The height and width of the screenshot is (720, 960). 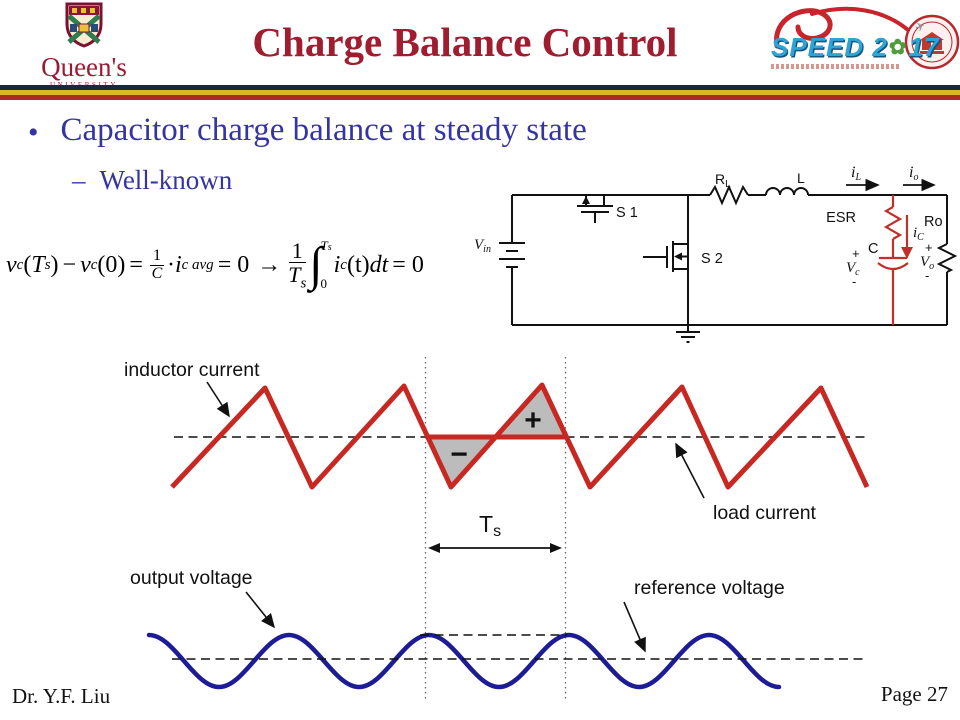 What do you see at coordinates (918, 234) in the screenshot?
I see `ic-label: iC` at bounding box center [918, 234].